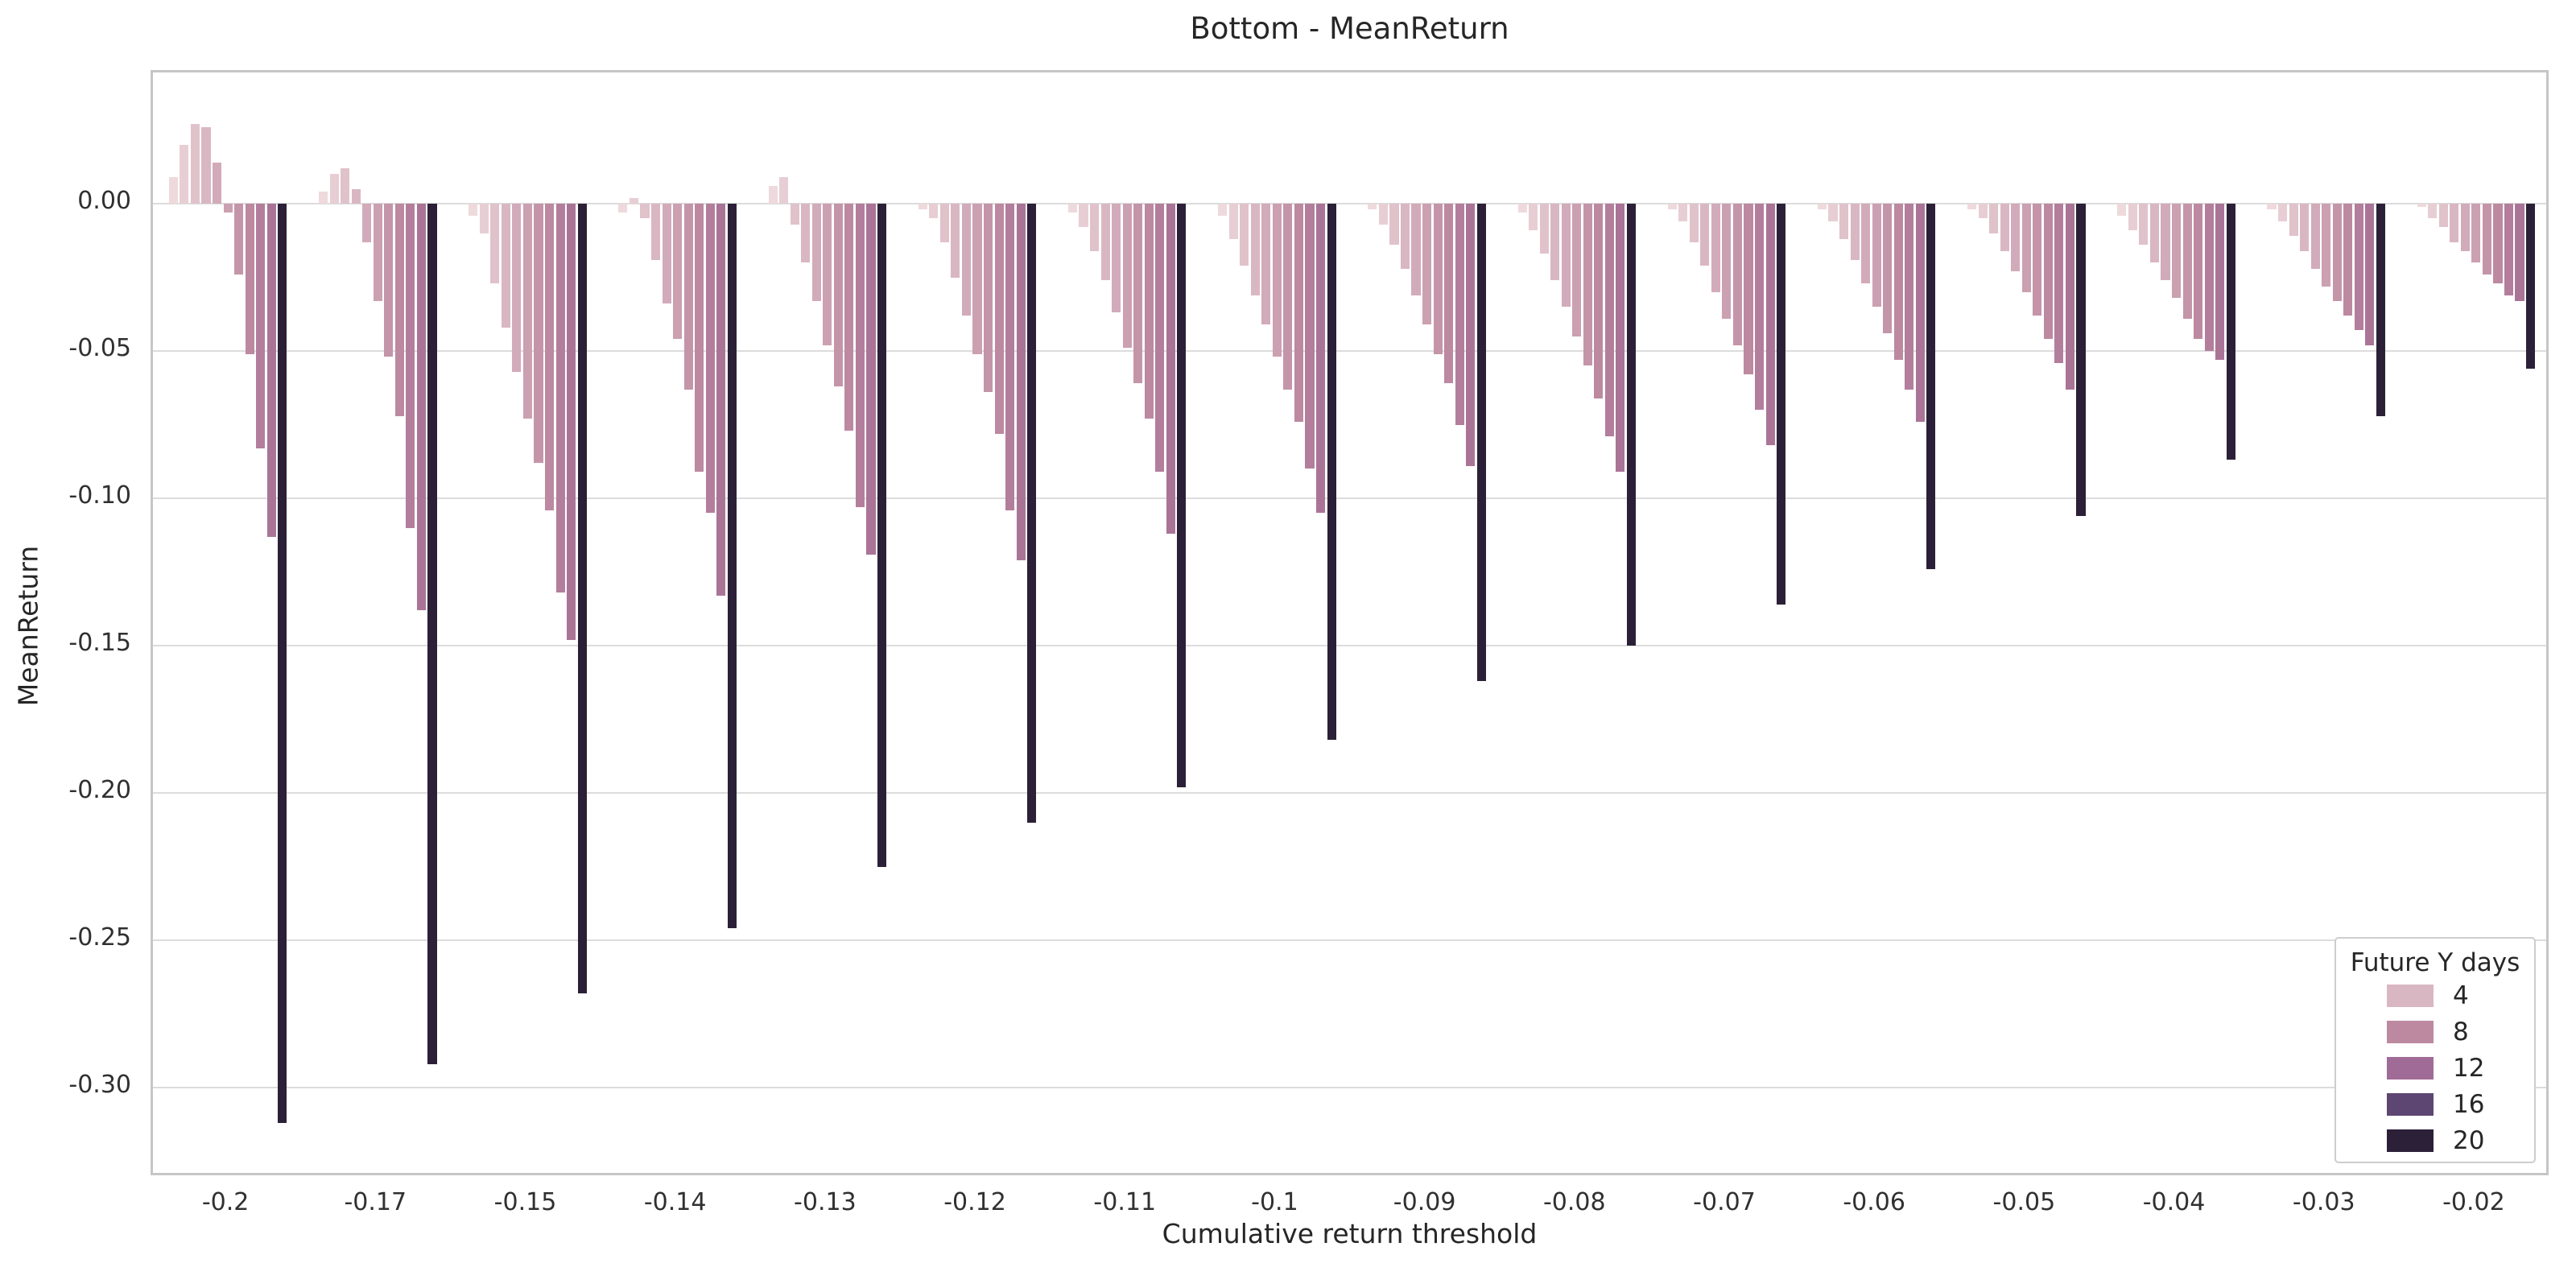 This screenshot has width=2576, height=1288. Describe the element at coordinates (2380, 310) in the screenshot. I see `bar-day20-cat-0.03` at that location.